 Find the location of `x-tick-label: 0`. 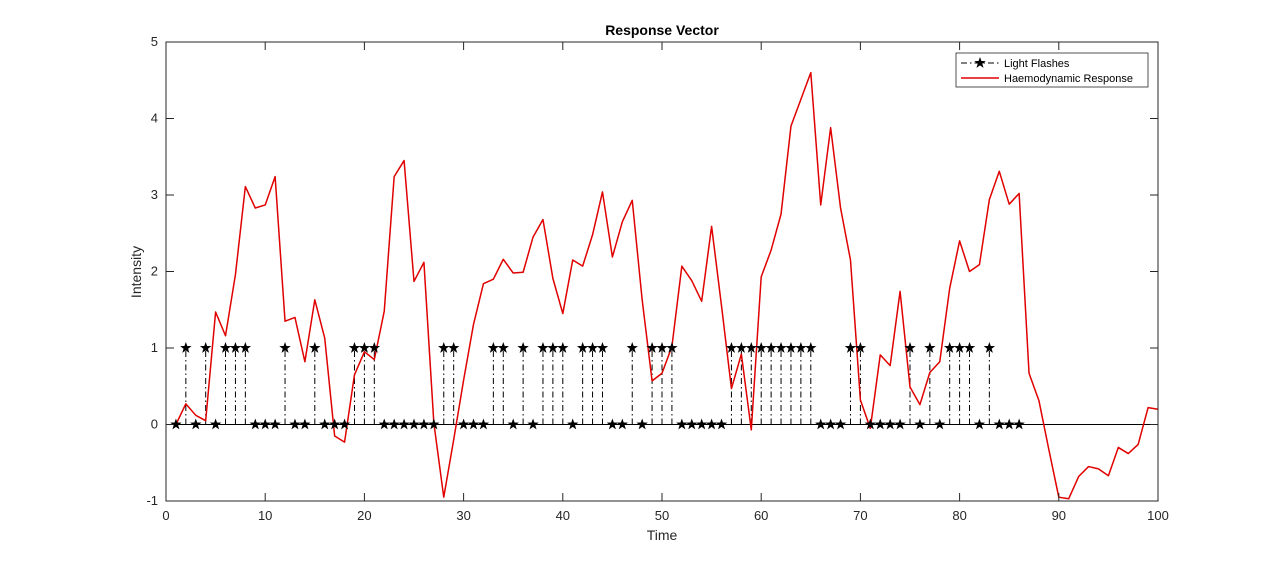

x-tick-label: 0 is located at coordinates (165, 515).